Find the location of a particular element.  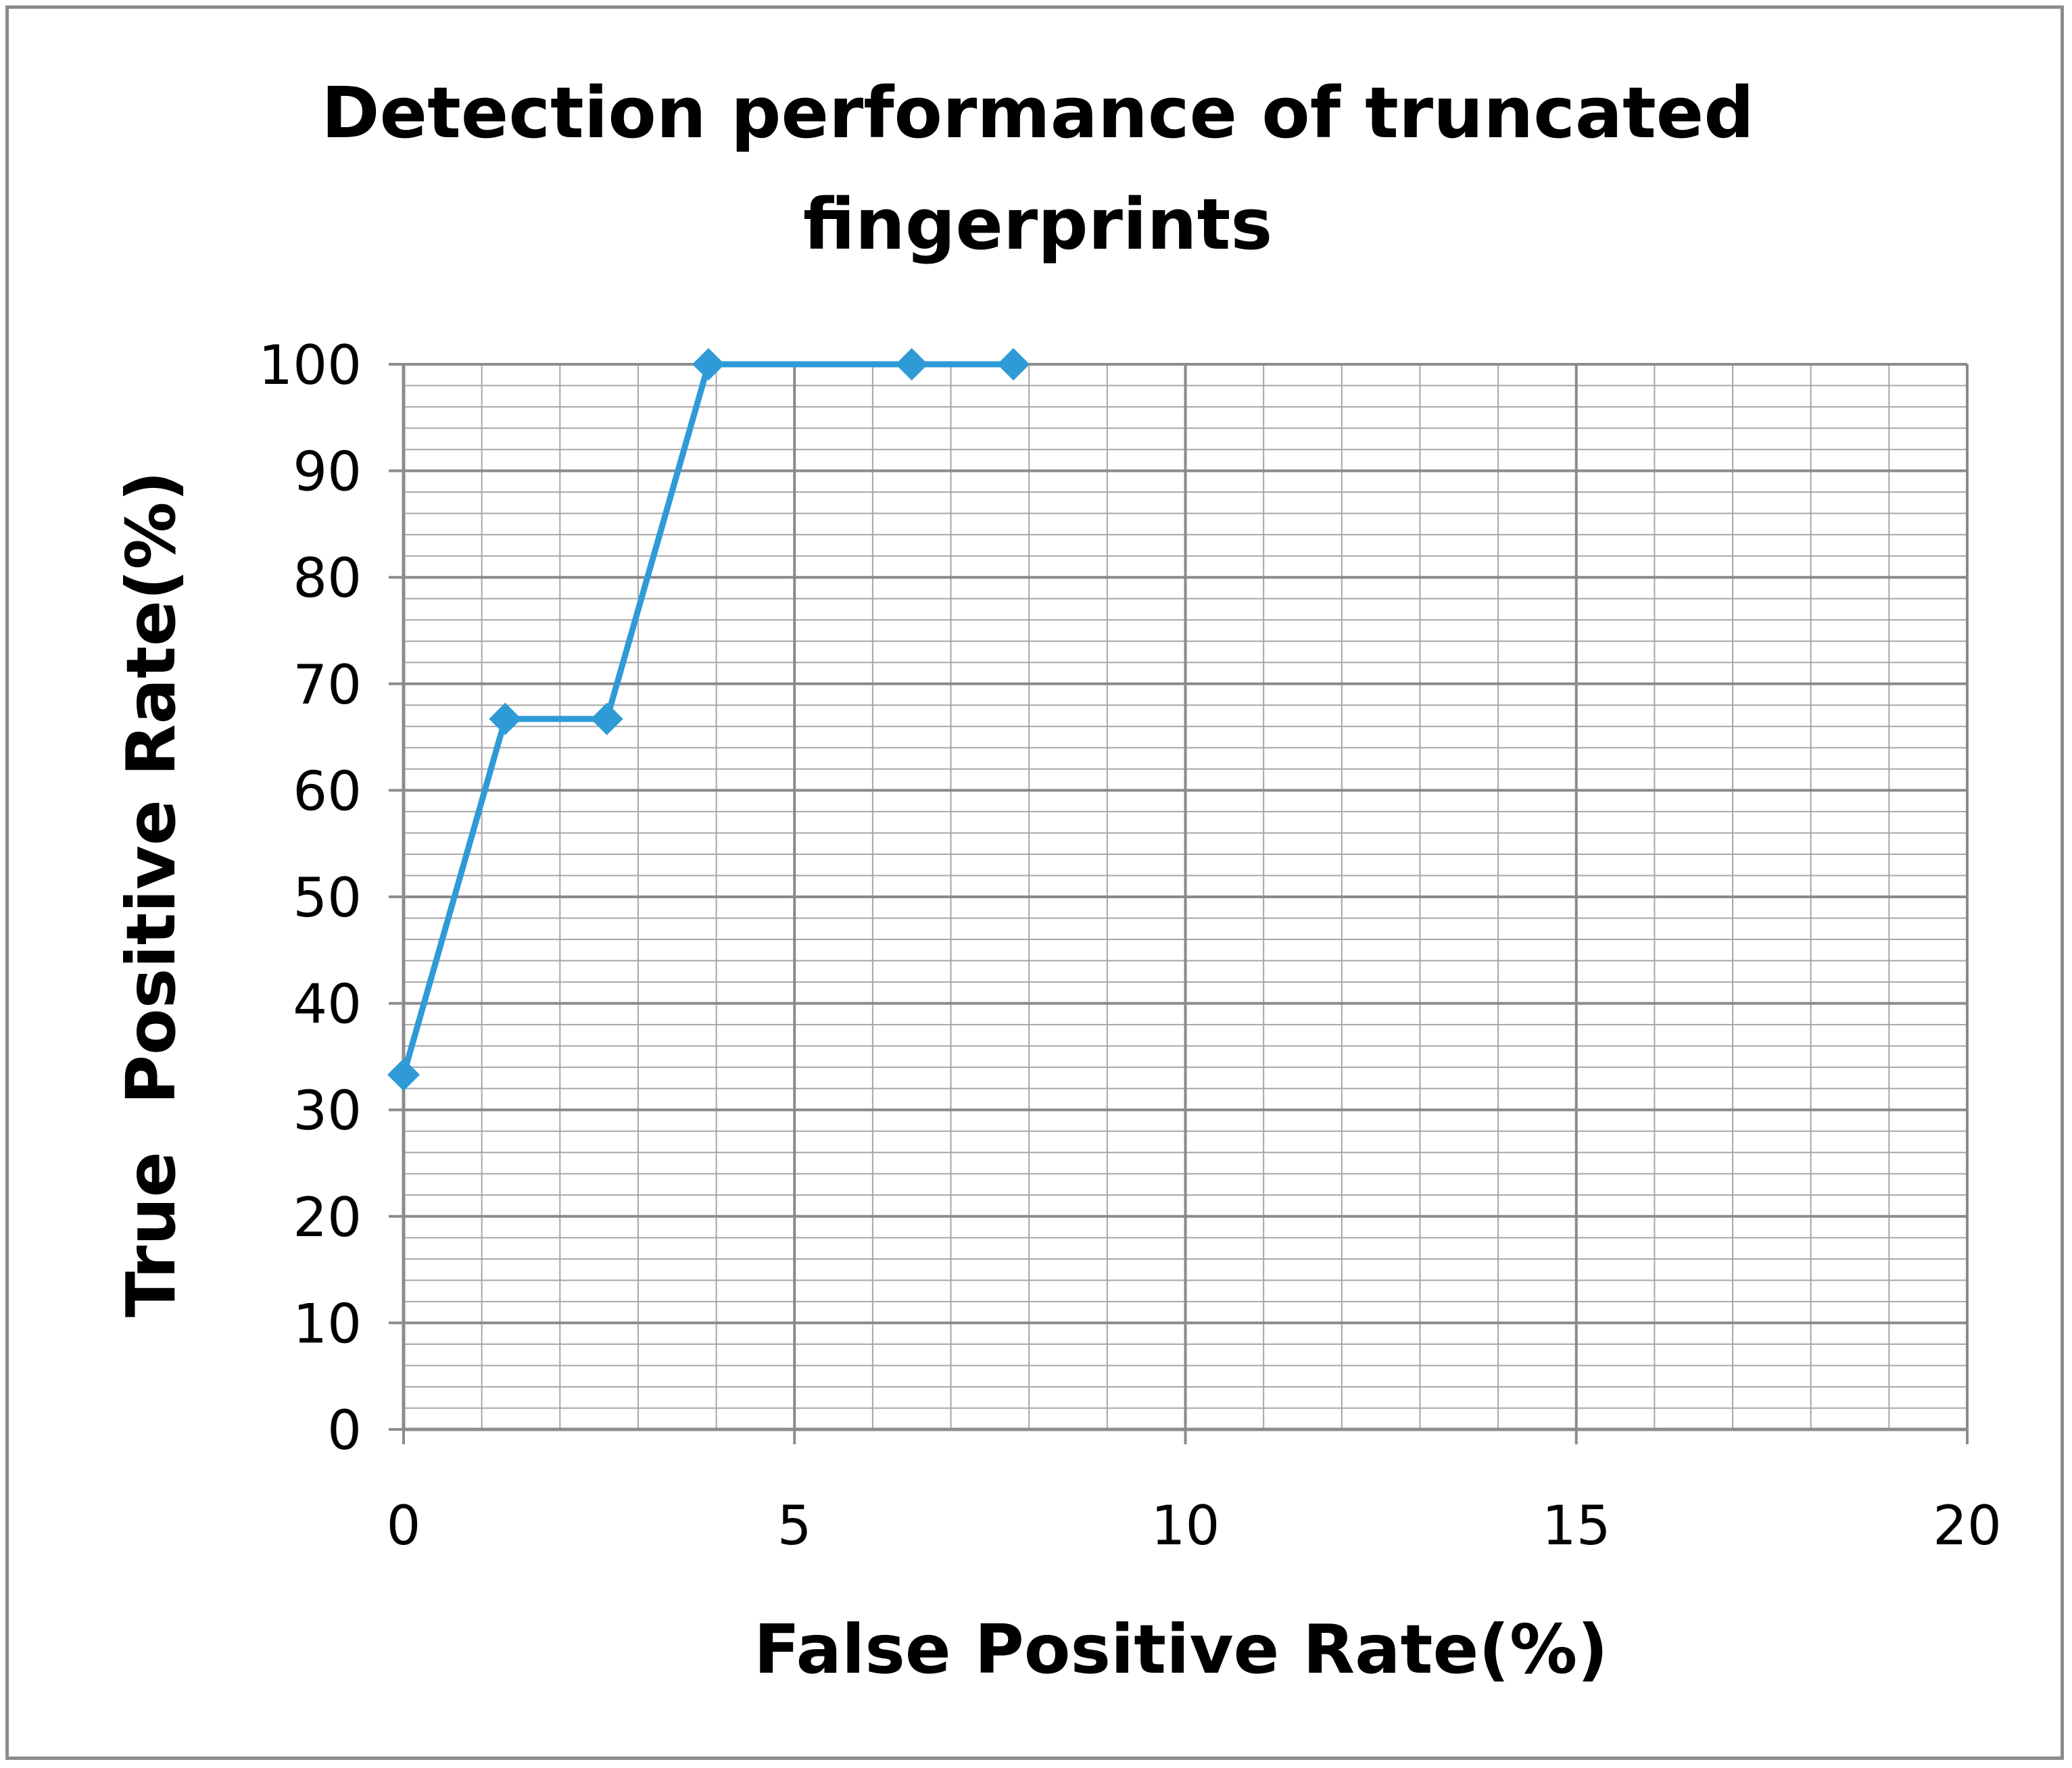

y-tick-label: 80 is located at coordinates (327, 578).